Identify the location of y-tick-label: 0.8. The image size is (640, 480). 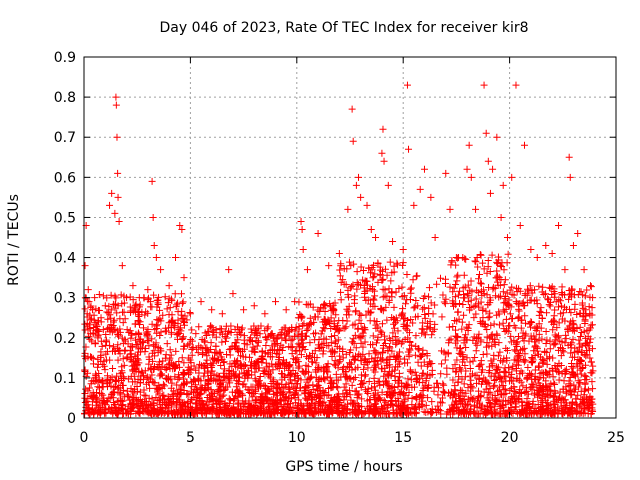
(65, 98).